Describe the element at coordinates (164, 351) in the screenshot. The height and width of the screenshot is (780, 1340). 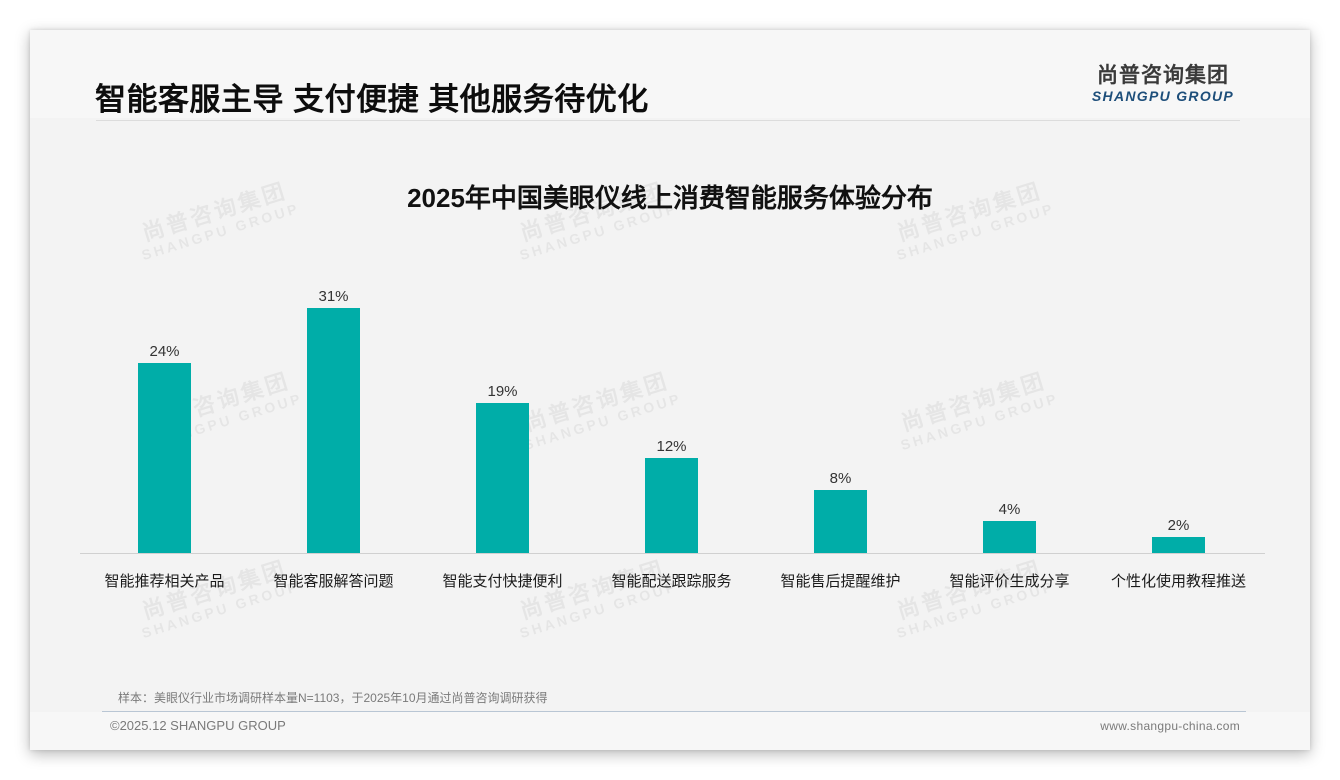
I see `bar-value-label: 24%` at that location.